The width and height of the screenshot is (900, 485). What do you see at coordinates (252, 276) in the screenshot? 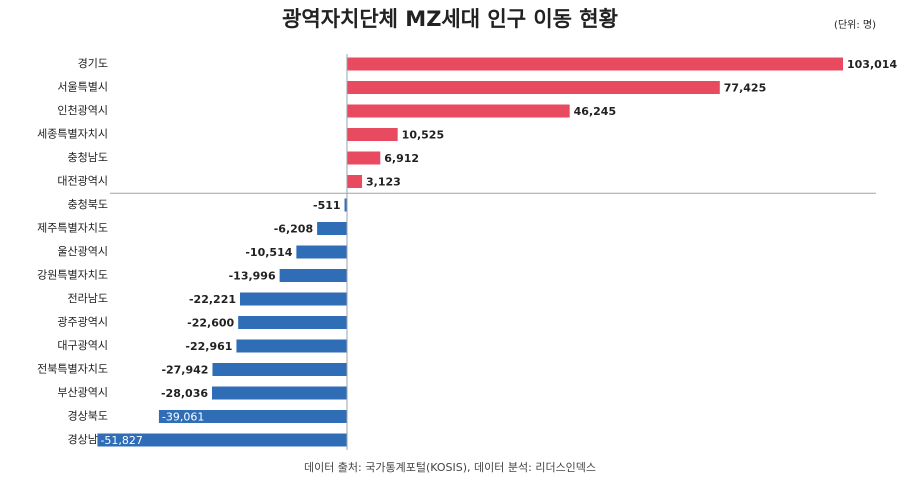
I see `value-label: -13,996` at bounding box center [252, 276].